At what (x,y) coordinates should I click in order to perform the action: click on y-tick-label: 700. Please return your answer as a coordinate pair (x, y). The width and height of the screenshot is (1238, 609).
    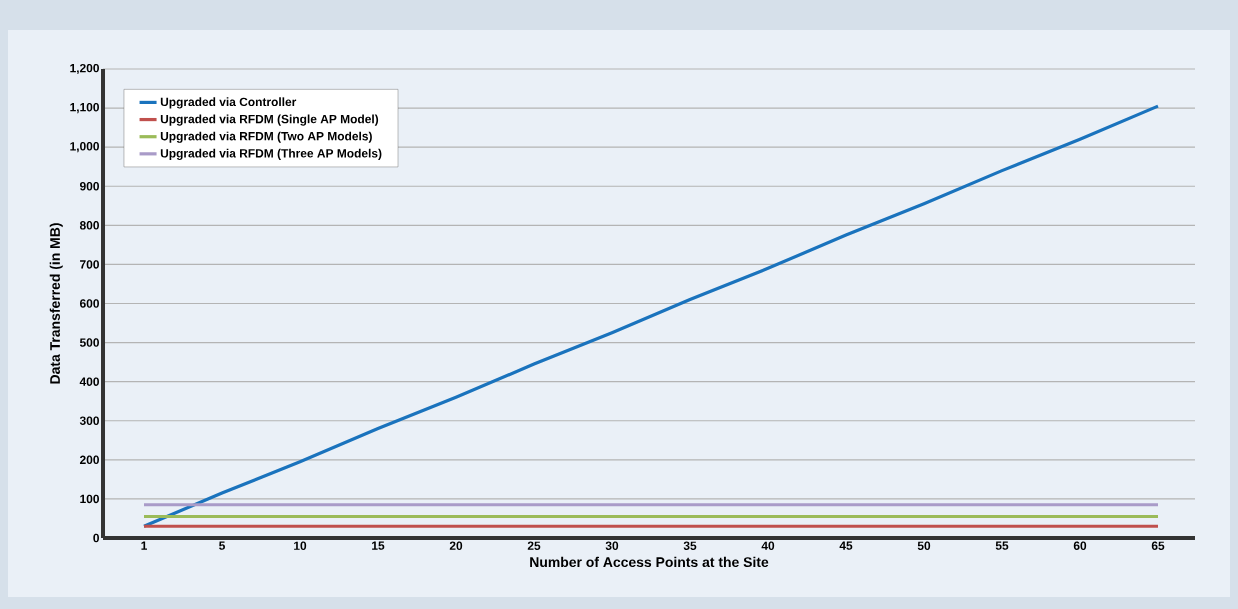
    Looking at the image, I should click on (89, 264).